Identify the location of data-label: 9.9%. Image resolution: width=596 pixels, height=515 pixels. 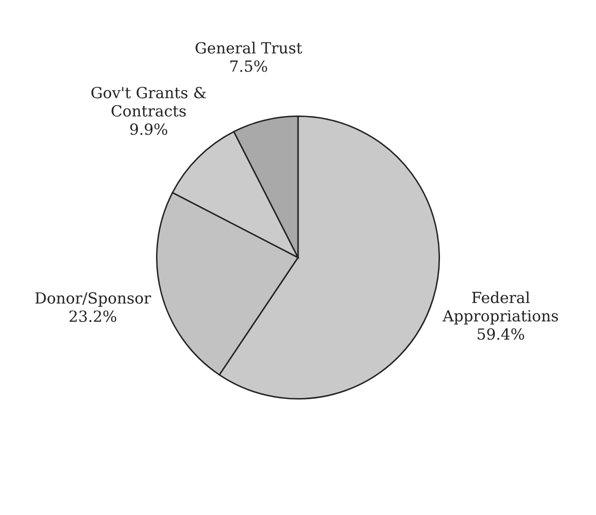
(149, 129).